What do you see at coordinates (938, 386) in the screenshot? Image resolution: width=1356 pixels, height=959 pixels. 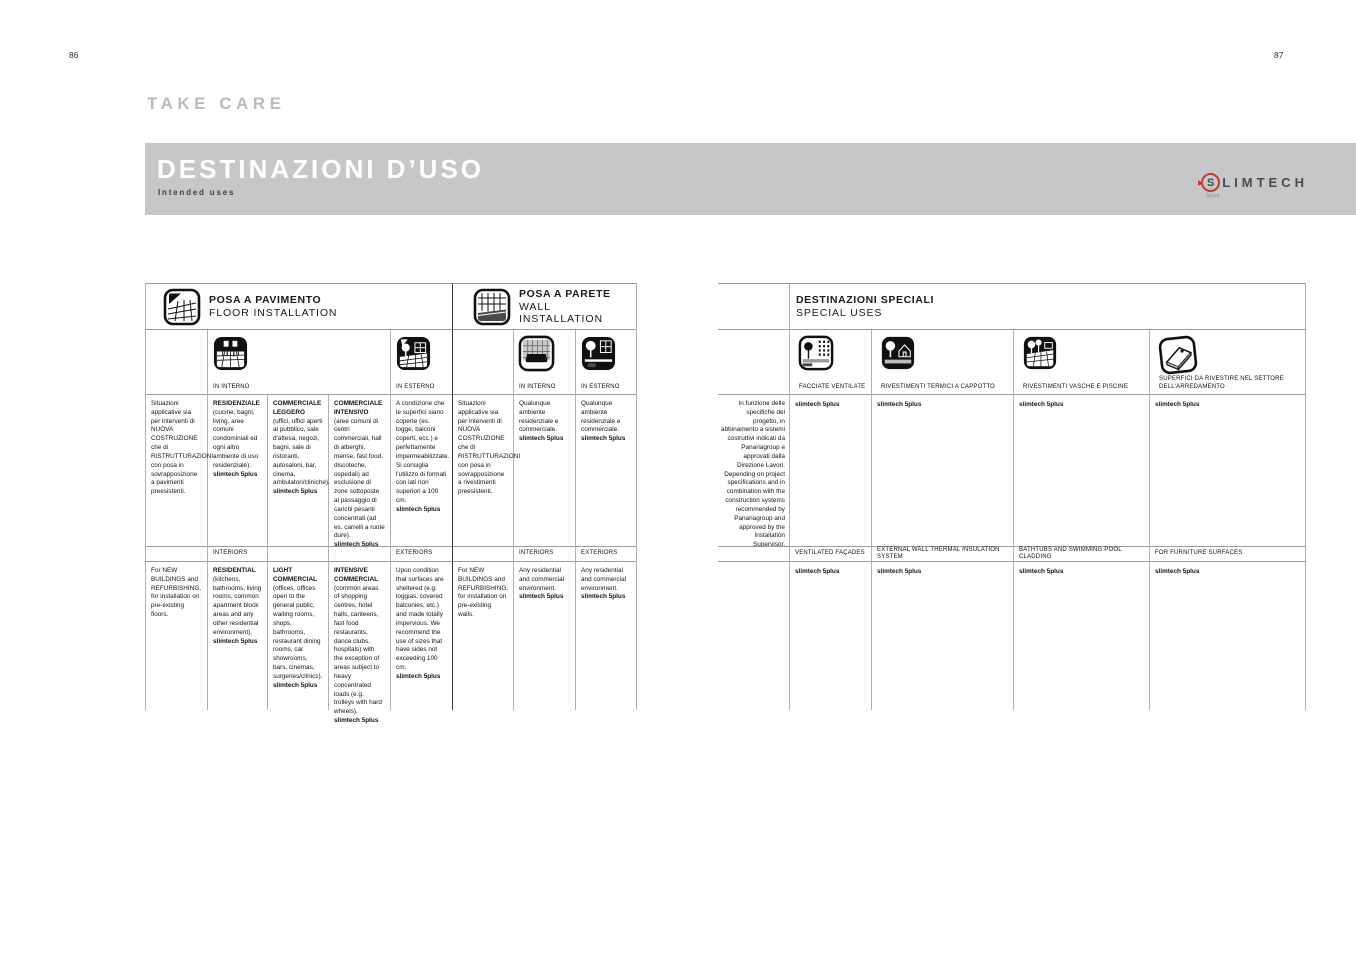 I see `thermal-insulation-label-it: RIVESTIMENTI TERMICI A CAPPOTTO` at bounding box center [938, 386].